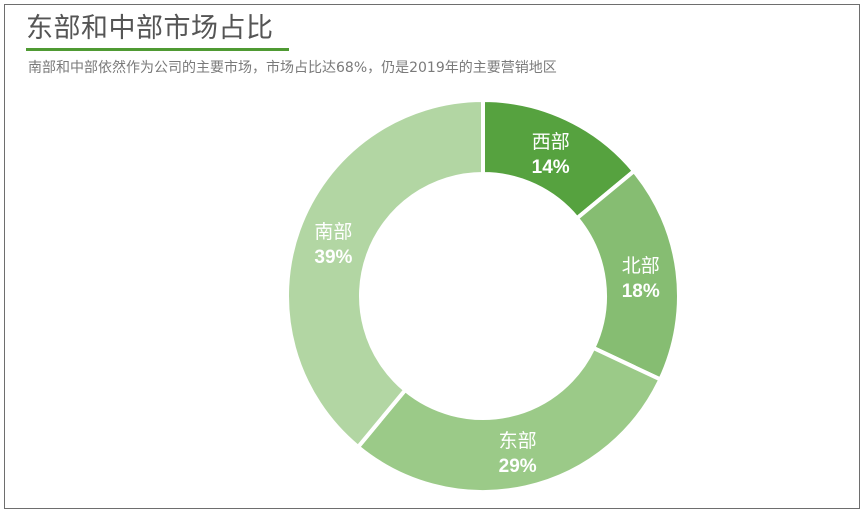  Describe the element at coordinates (292, 68) in the screenshot. I see `chart-subtitle: 南部和中部依然作为公司的主要市场，市场占比达68%，仍是2019年的主要营销地区` at that location.